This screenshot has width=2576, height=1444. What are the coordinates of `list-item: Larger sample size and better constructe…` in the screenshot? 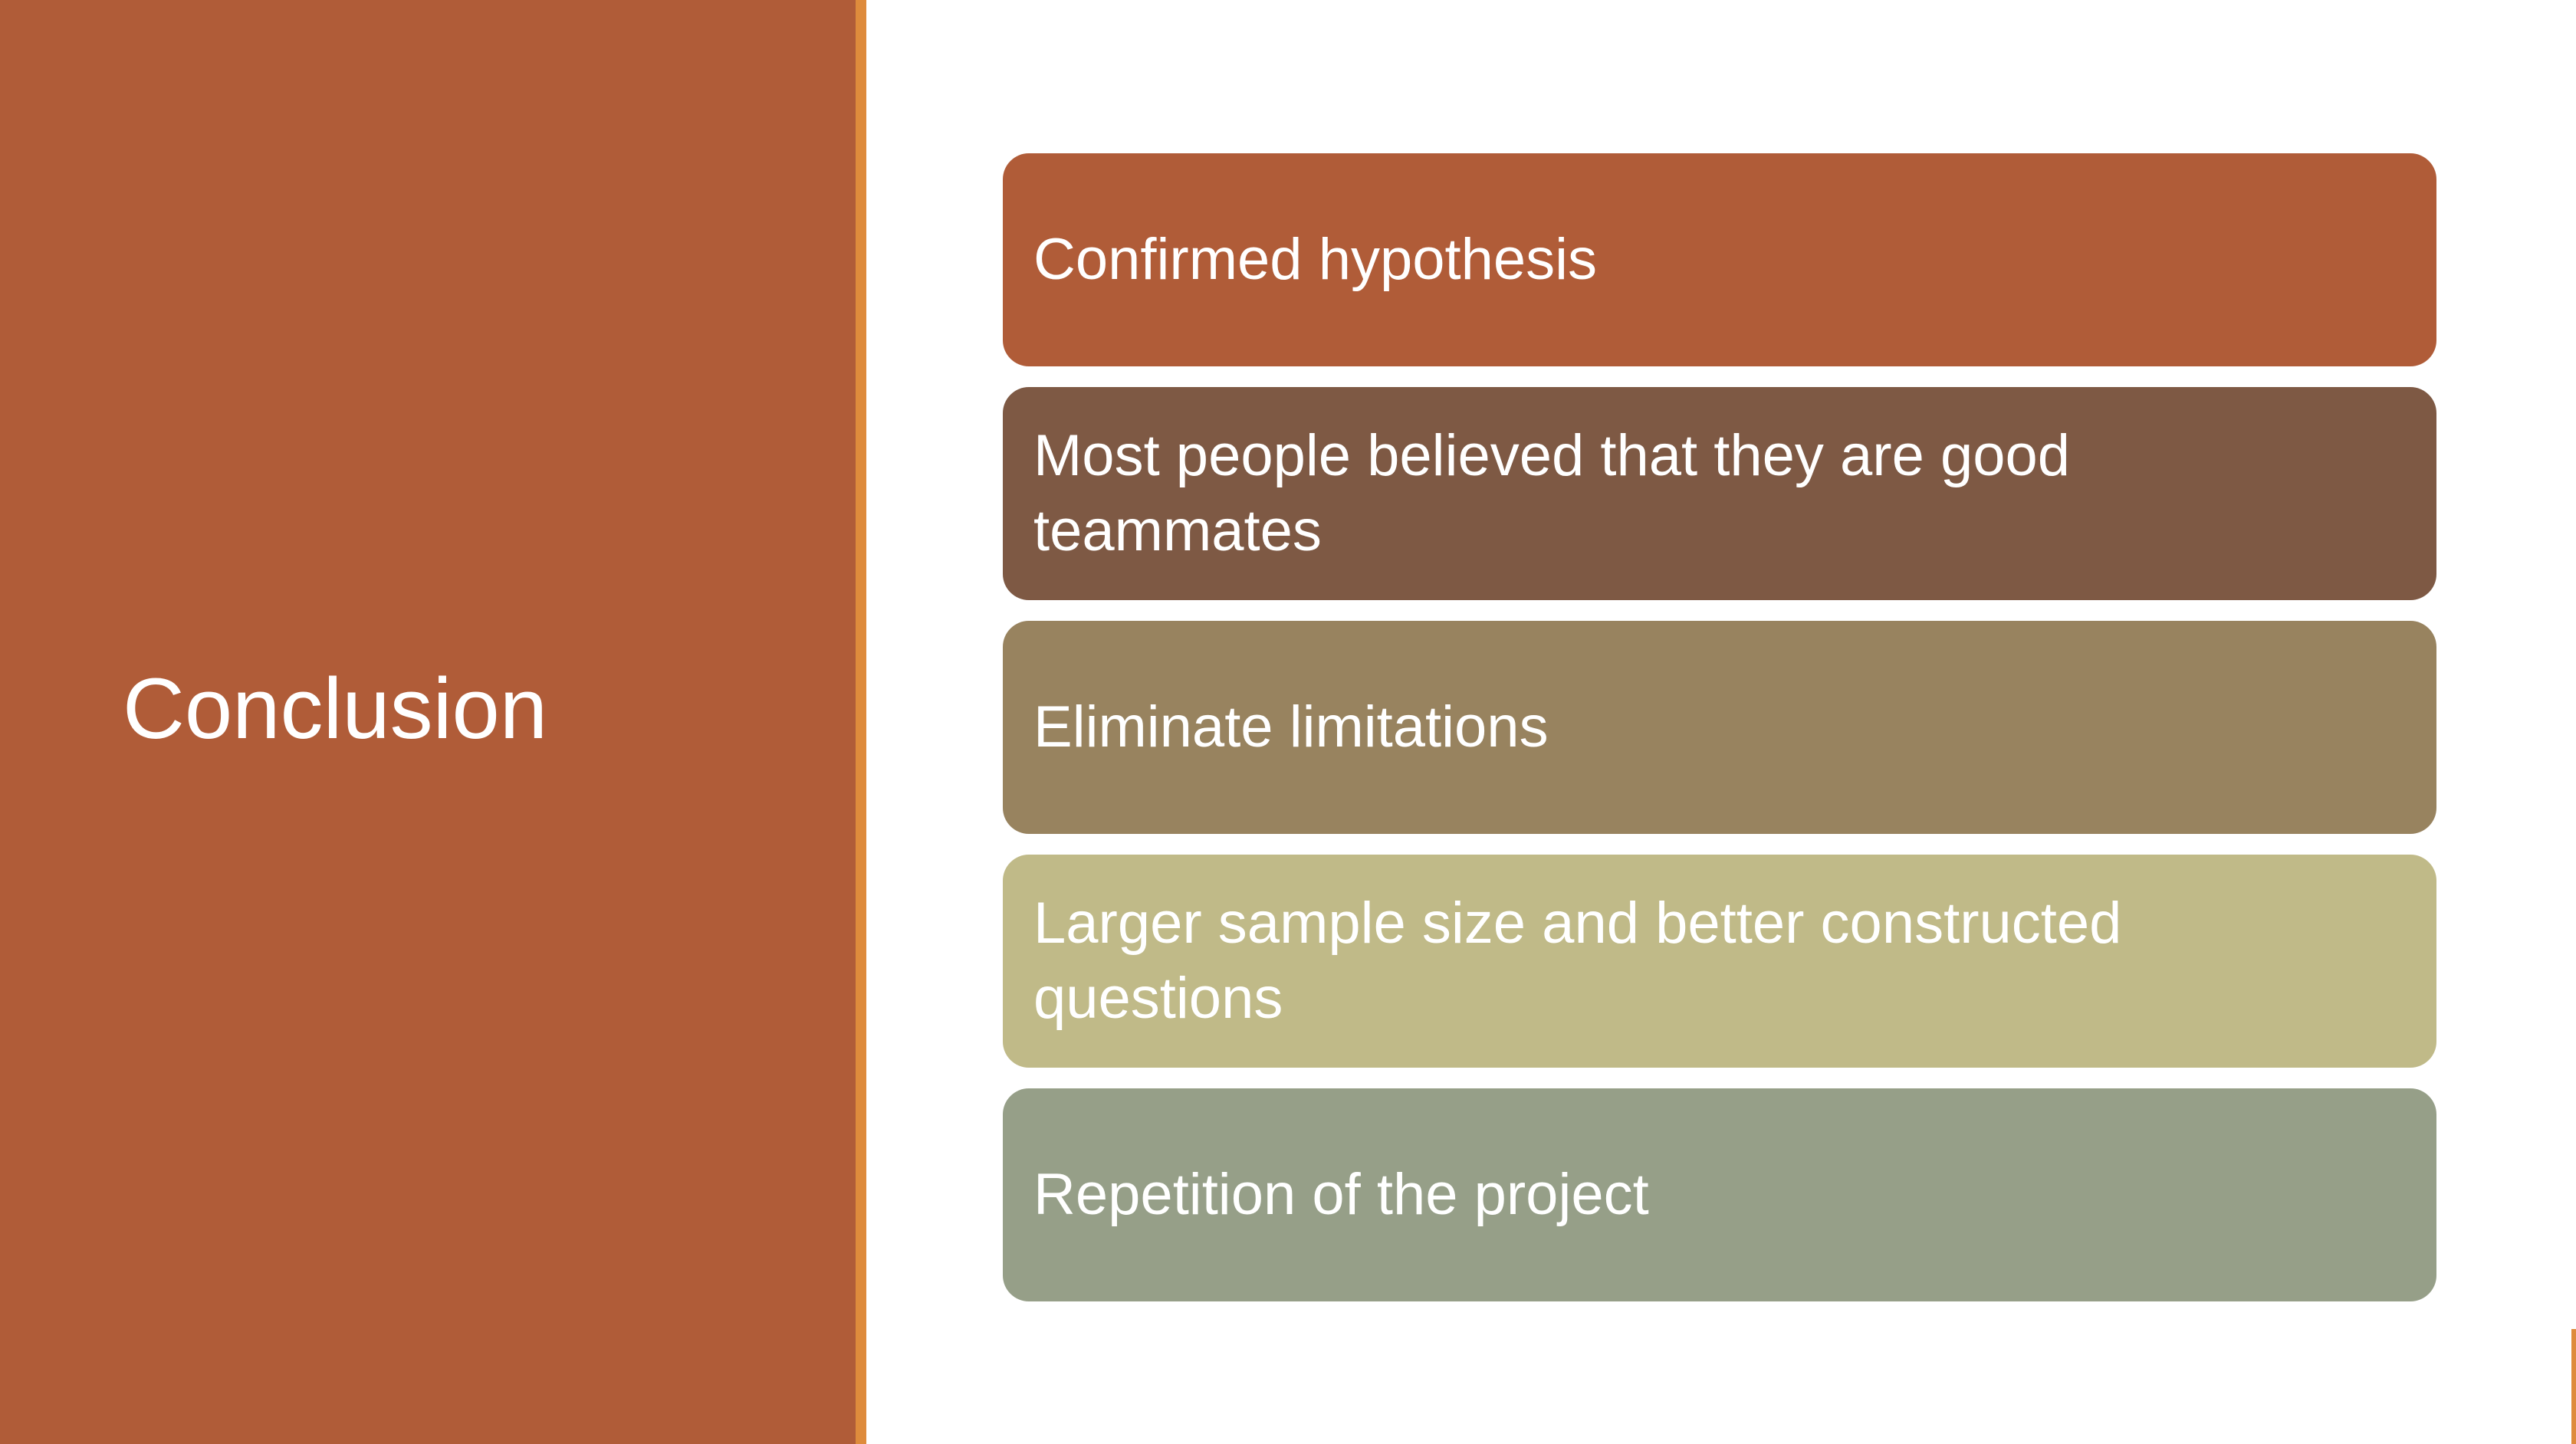 It's located at (1720, 962).